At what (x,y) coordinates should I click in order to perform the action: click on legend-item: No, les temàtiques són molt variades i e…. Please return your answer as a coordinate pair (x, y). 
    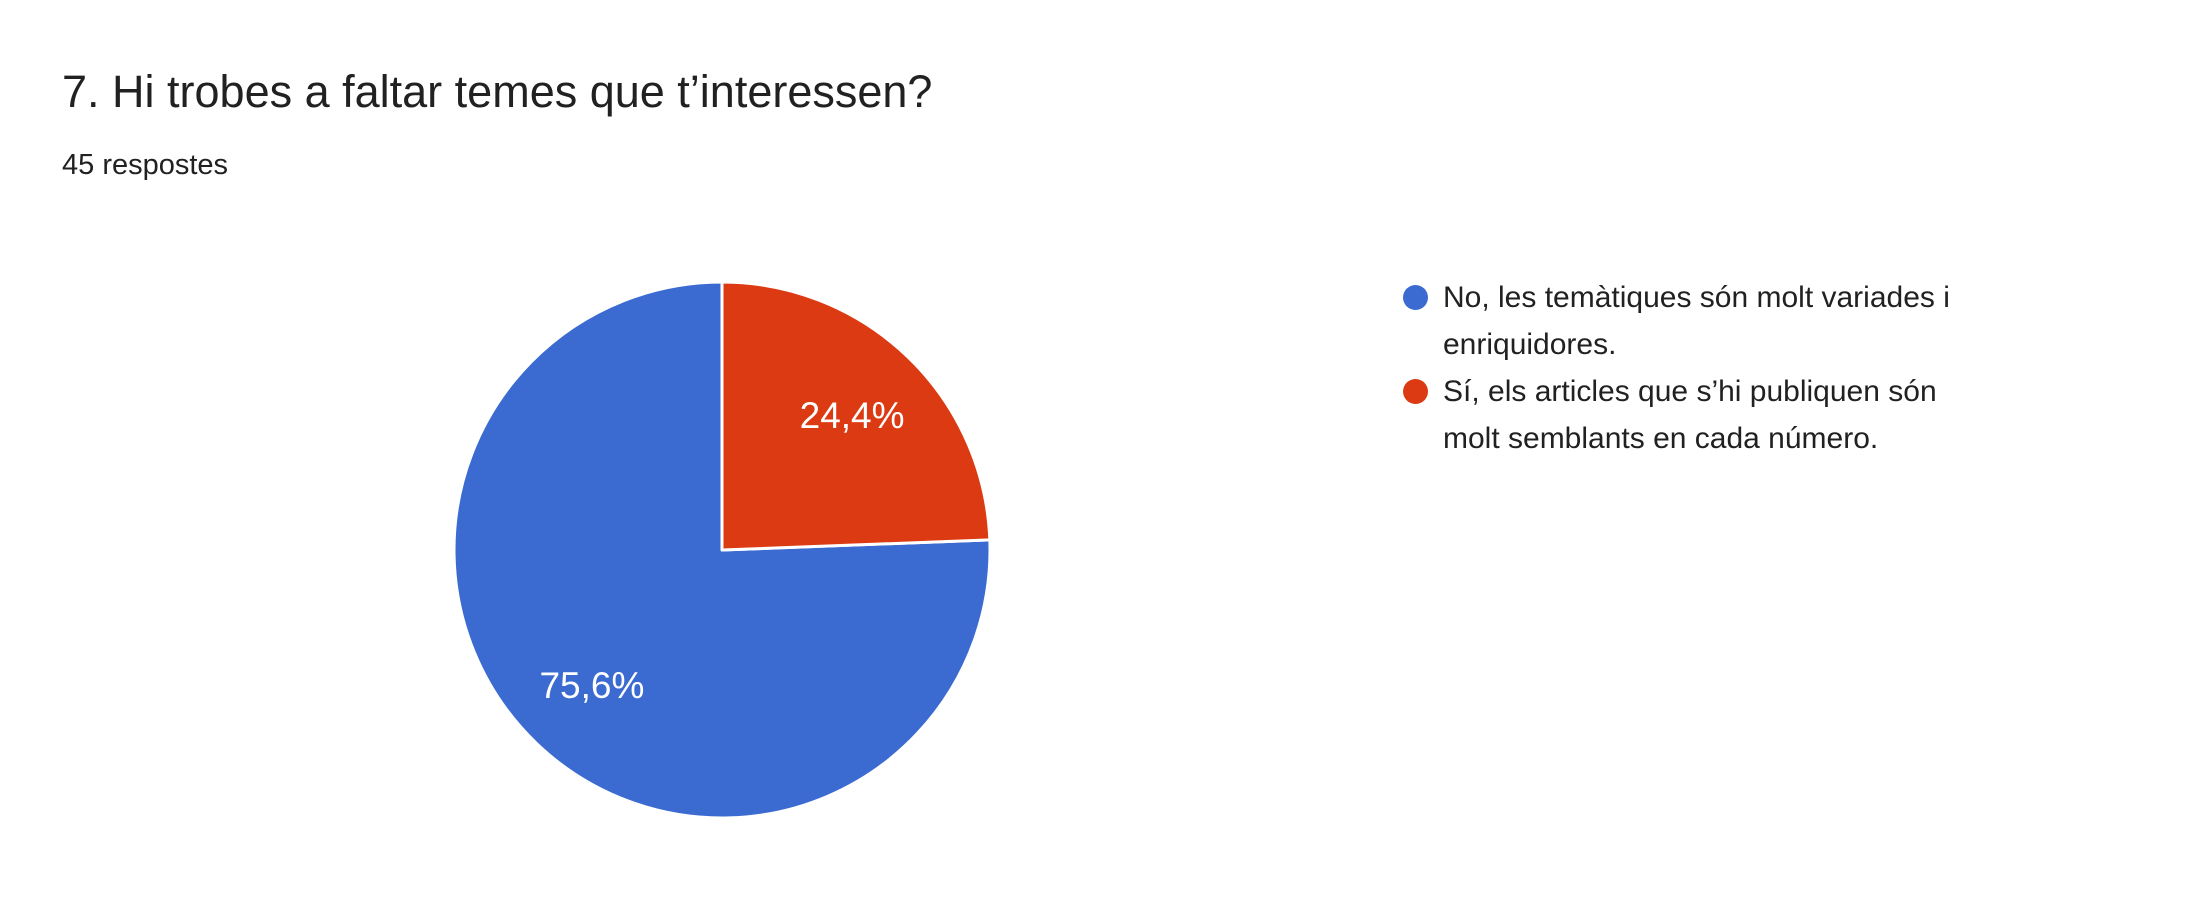
    Looking at the image, I should click on (1676, 321).